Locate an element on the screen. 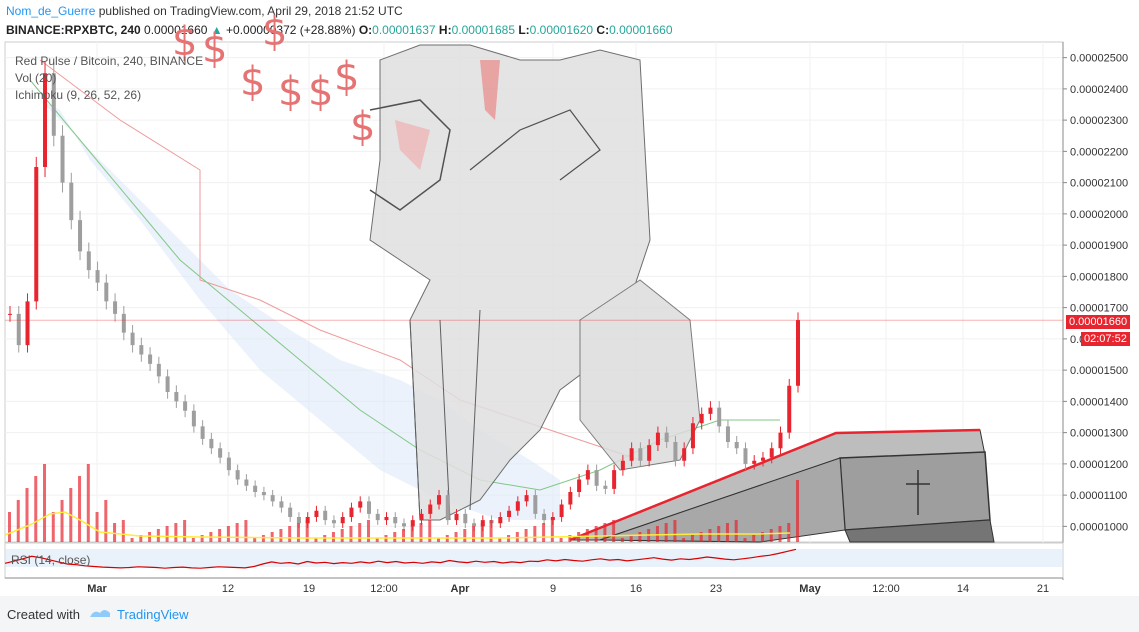 The width and height of the screenshot is (1139, 632). time-tick-label: 16 is located at coordinates (636, 589).